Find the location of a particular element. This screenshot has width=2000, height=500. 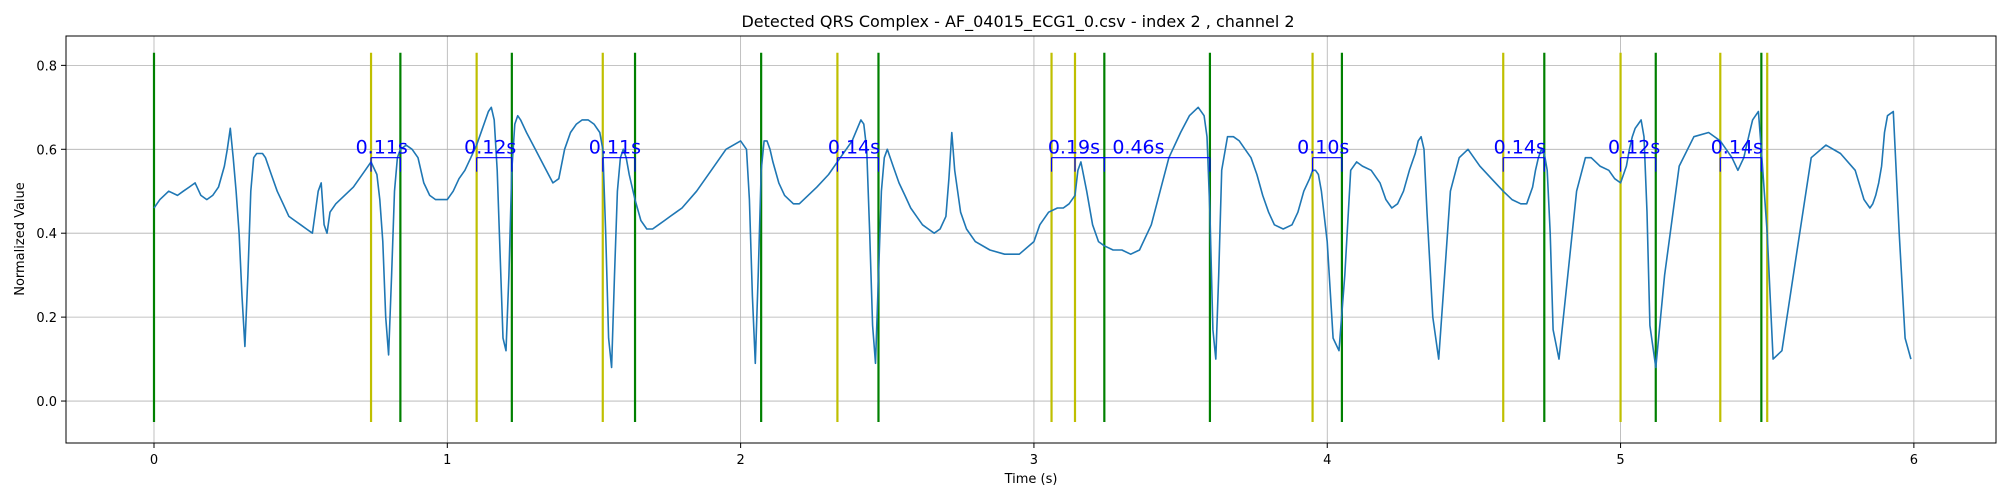

y-tick-label: 0.0 is located at coordinates (46, 402).